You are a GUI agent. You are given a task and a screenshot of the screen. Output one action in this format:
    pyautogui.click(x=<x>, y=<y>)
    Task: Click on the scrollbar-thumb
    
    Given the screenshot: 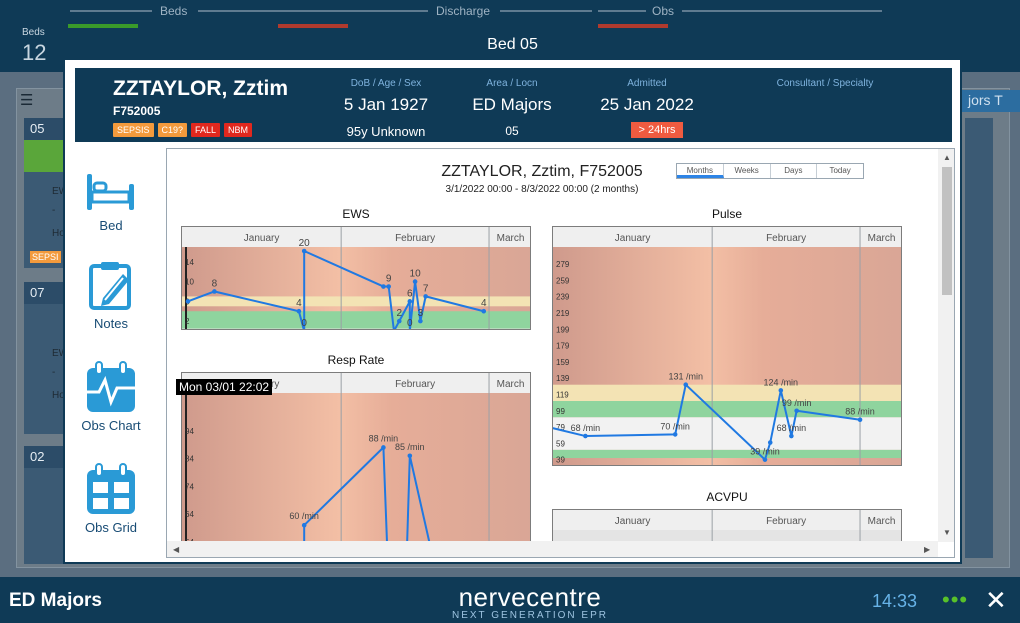 What is the action you would take?
    pyautogui.click(x=947, y=231)
    